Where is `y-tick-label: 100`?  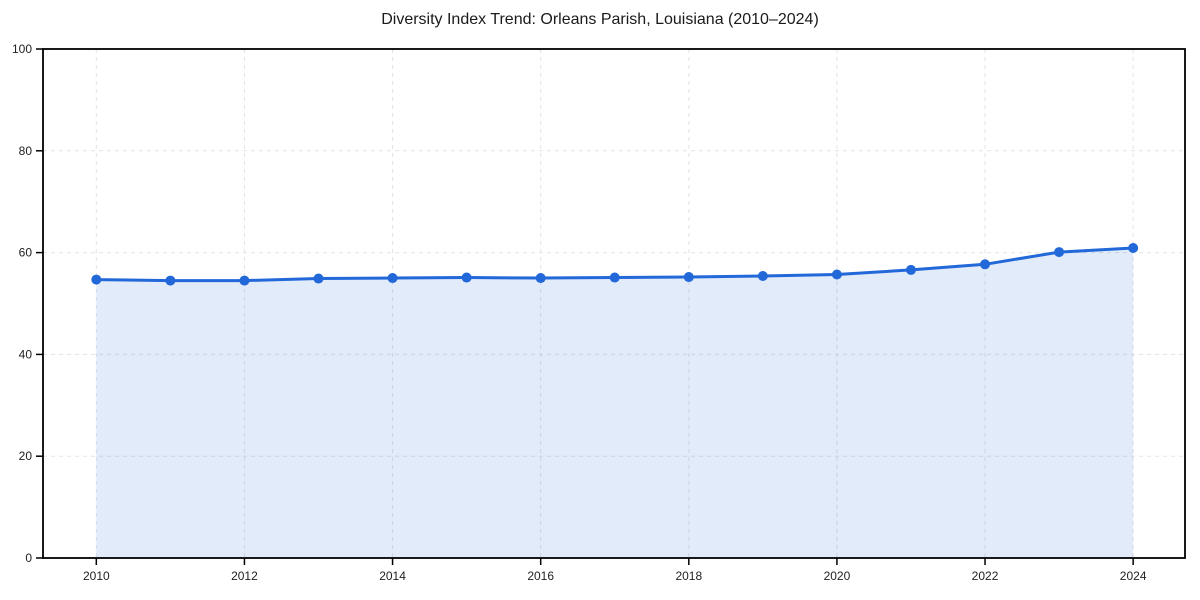 y-tick-label: 100 is located at coordinates (22, 49).